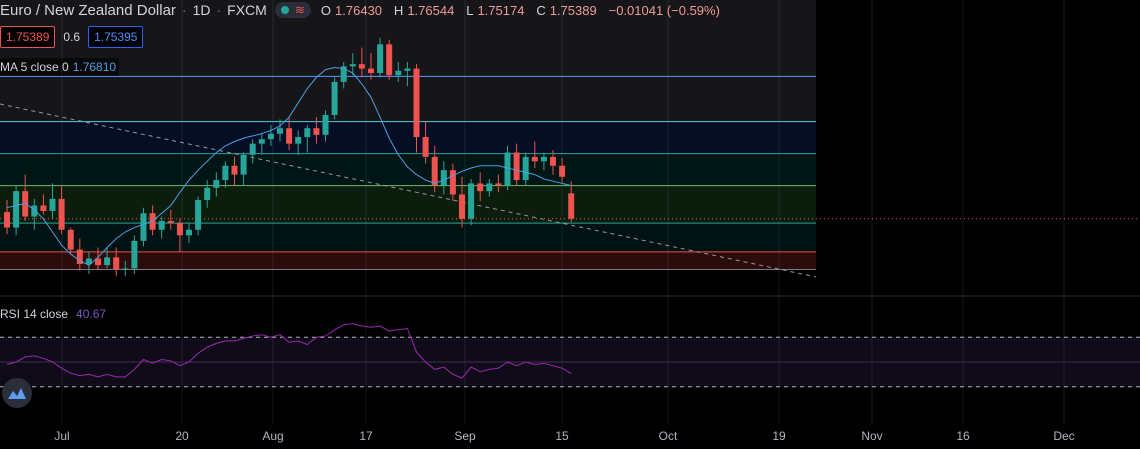 The width and height of the screenshot is (1140, 449). Describe the element at coordinates (1064, 436) in the screenshot. I see `time-axis-label: Dec` at that location.